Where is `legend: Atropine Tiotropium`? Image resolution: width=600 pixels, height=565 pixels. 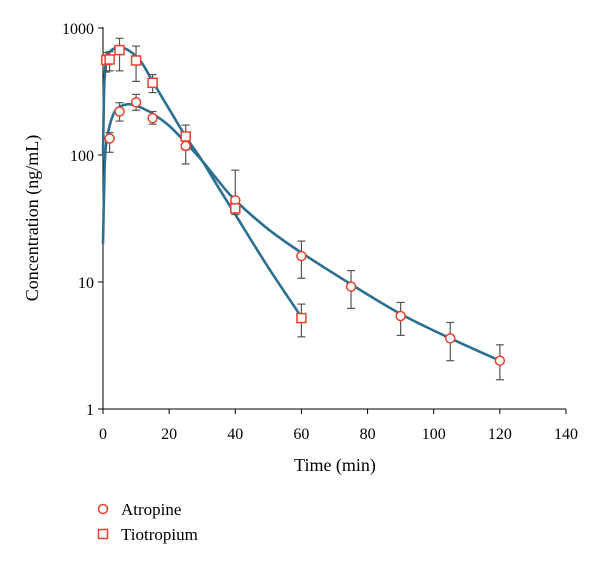
legend: Atropine Tiotropium is located at coordinates (147, 522).